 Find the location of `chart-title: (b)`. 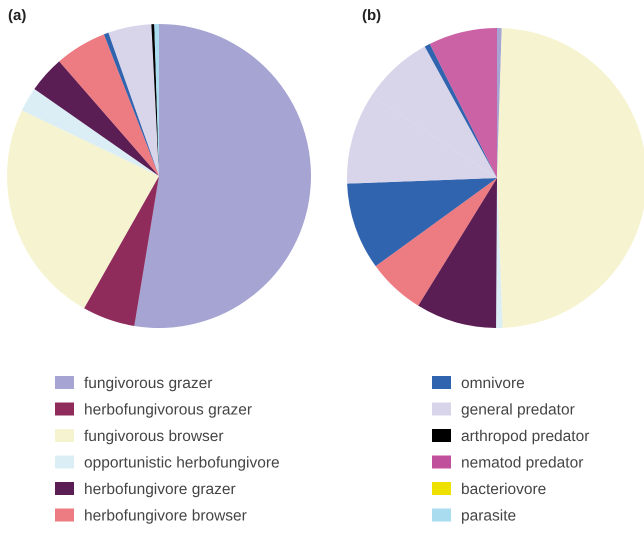

chart-title: (b) is located at coordinates (372, 15).